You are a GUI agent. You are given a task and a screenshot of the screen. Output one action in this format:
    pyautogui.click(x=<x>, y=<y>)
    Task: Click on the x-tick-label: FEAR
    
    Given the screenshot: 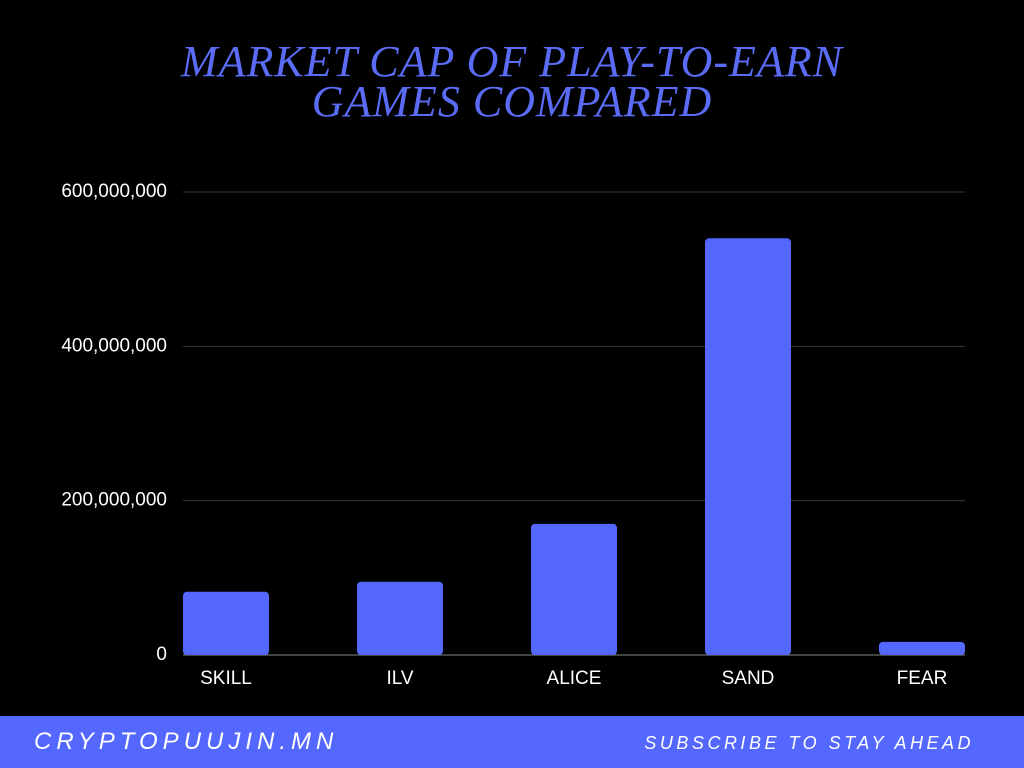 What is the action you would take?
    pyautogui.click(x=922, y=678)
    